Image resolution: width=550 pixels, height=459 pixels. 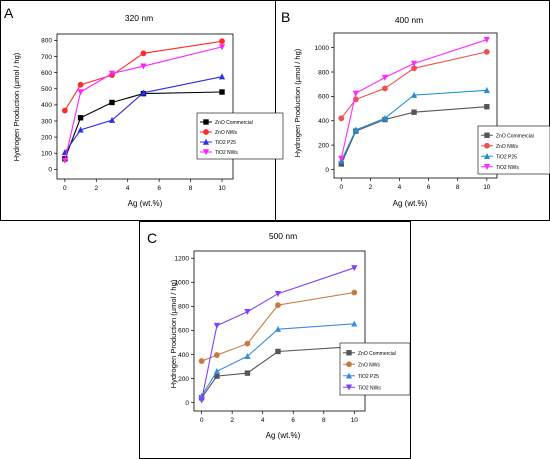 I want to click on panel-b-y-tick-label: 1000, so click(x=322, y=48).